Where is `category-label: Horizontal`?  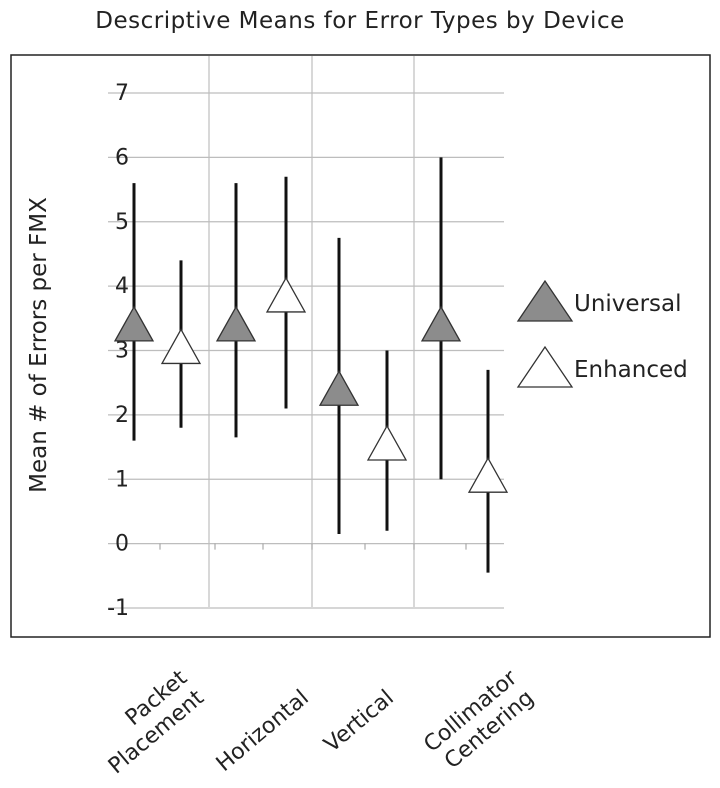 category-label: Horizontal is located at coordinates (263, 730).